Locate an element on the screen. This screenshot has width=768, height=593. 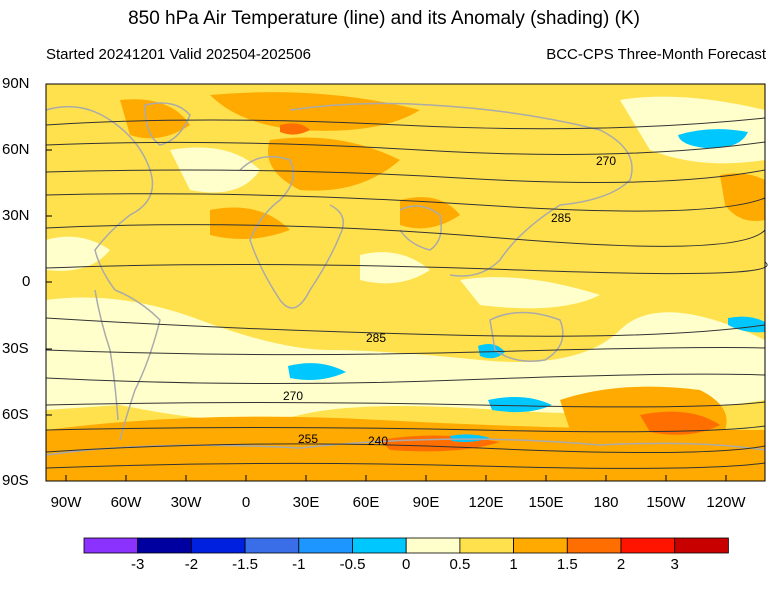
lon-label: 90W is located at coordinates (66, 502).